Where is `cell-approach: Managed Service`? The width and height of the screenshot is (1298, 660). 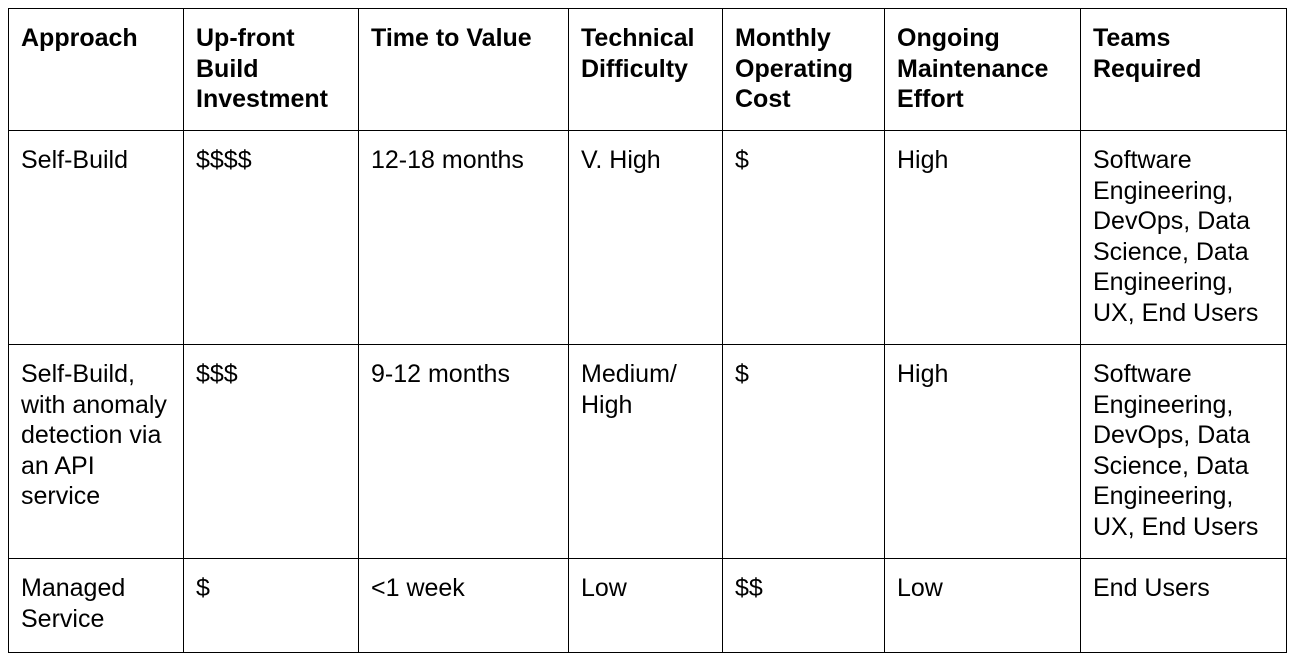
cell-approach: Managed Service is located at coordinates (96, 605).